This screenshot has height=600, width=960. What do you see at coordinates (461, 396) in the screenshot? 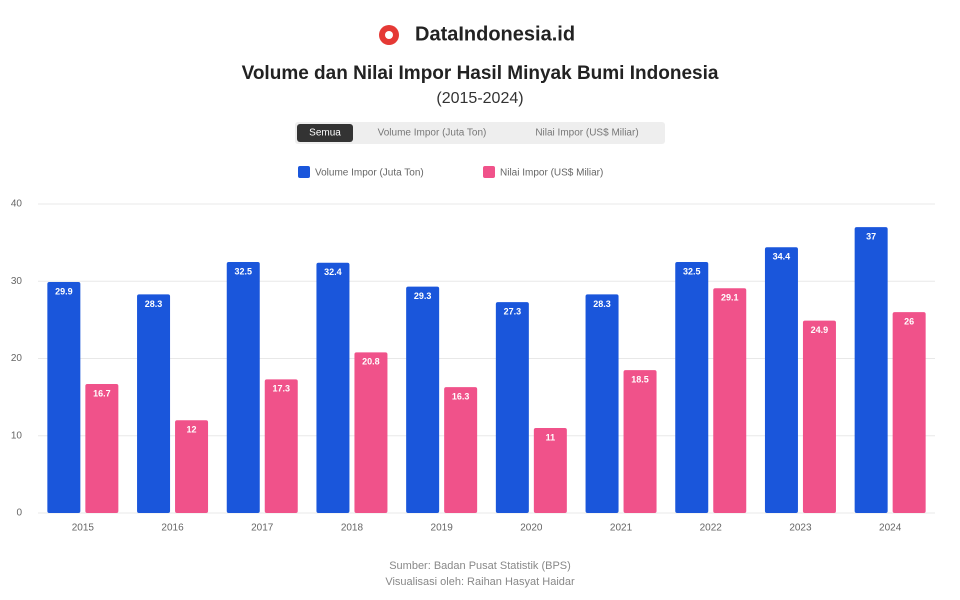
I see `data-label: 16.3` at bounding box center [461, 396].